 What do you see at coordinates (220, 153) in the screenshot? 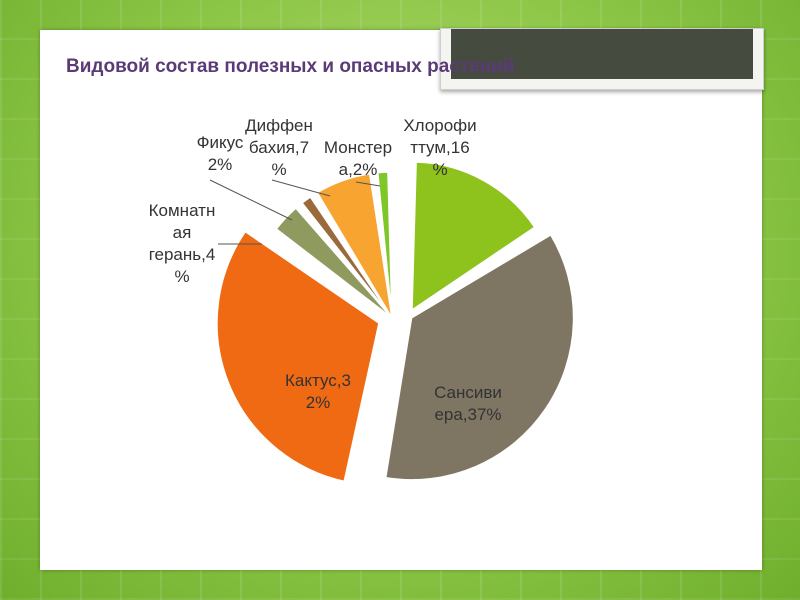
I see `data-label-5: Фикус 2%` at bounding box center [220, 153].